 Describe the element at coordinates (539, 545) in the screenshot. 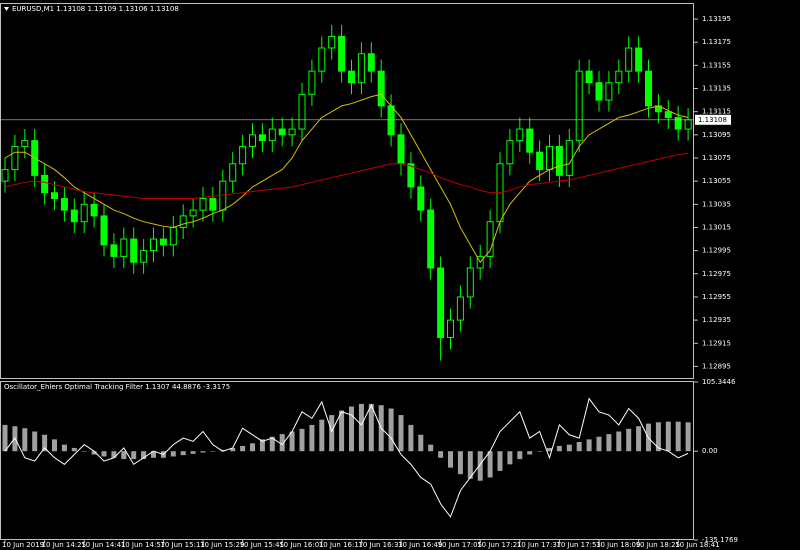

I see `x-tick-label: 10 Jun 17:37` at that location.